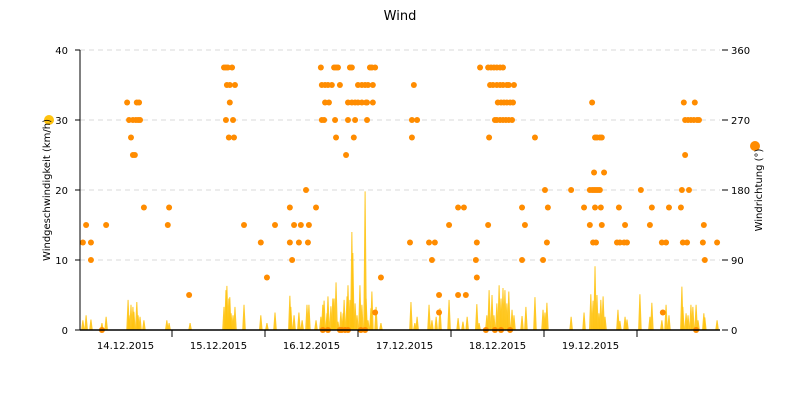 This screenshot has width=800, height=400. I want to click on left-tick-label: 40, so click(61, 51).